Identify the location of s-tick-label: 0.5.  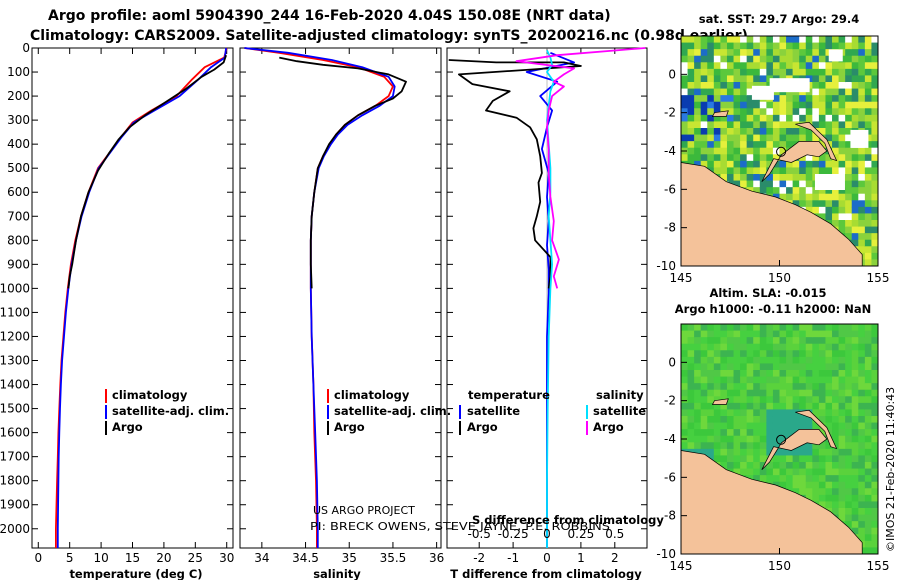
(614, 534).